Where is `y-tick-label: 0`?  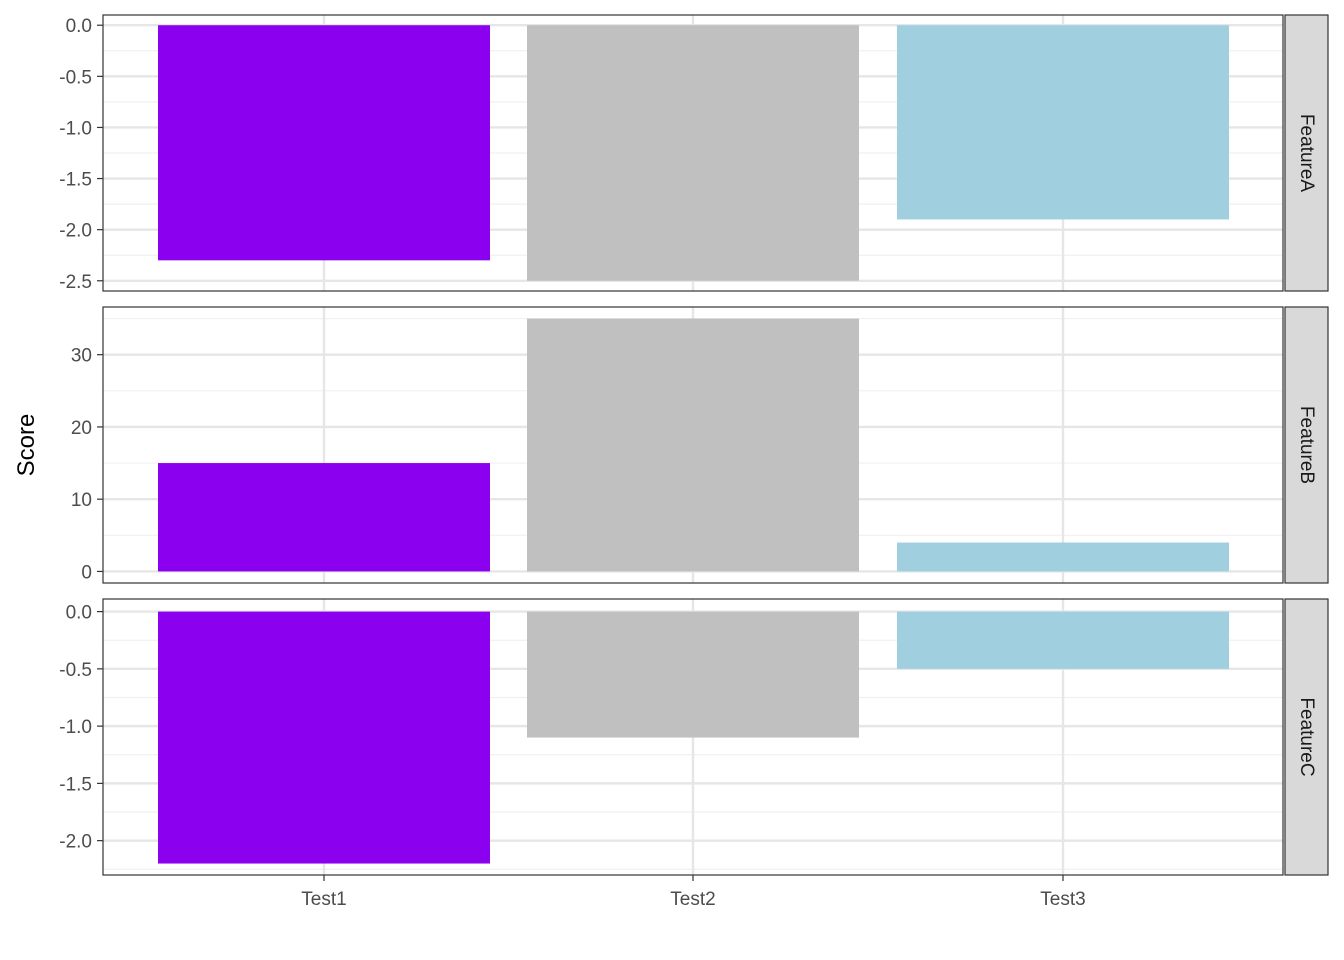
y-tick-label: 0 is located at coordinates (86, 572).